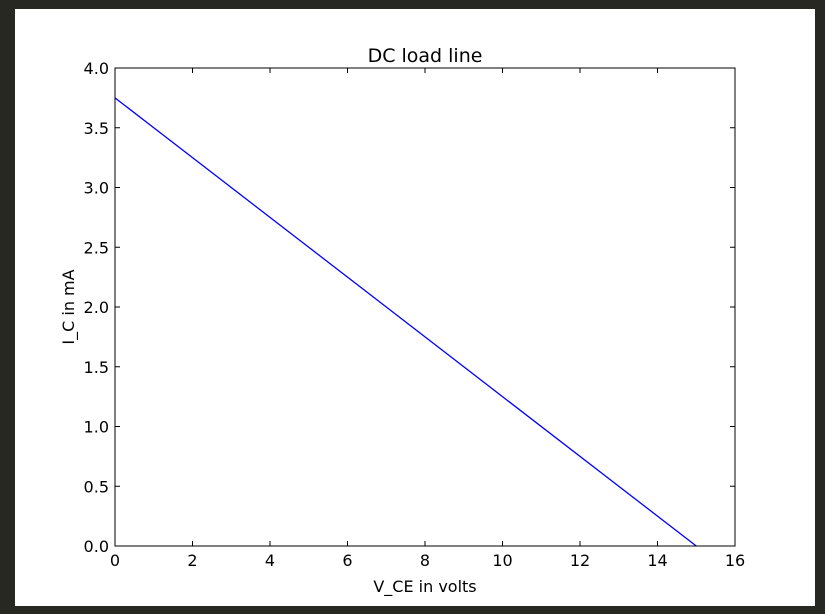 Image resolution: width=825 pixels, height=614 pixels. What do you see at coordinates (425, 56) in the screenshot?
I see `chart-title: DC load line` at bounding box center [425, 56].